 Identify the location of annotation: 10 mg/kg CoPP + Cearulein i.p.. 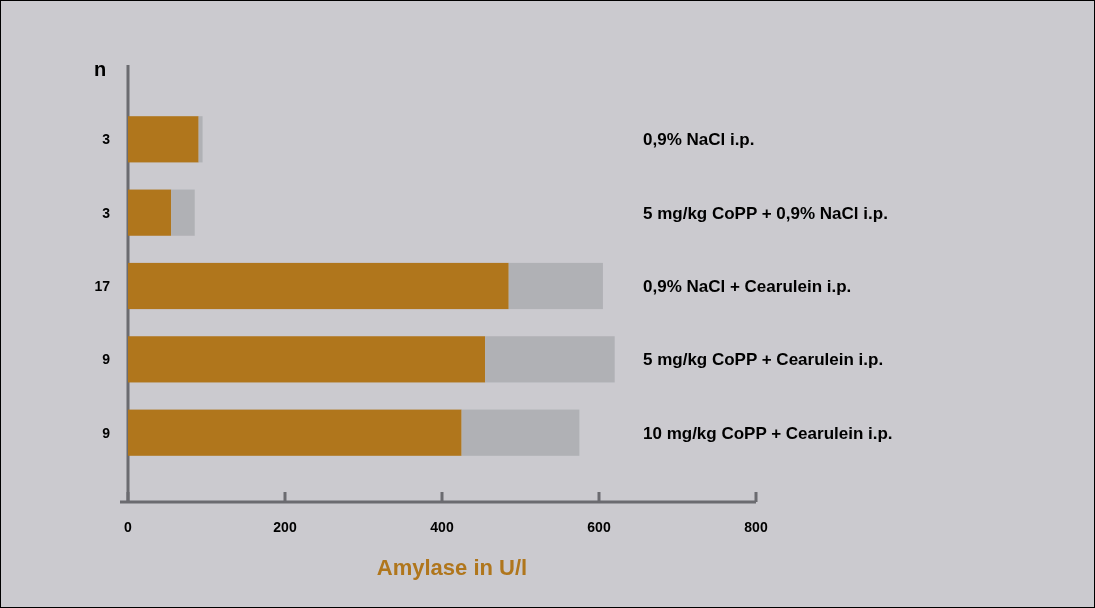
(768, 433).